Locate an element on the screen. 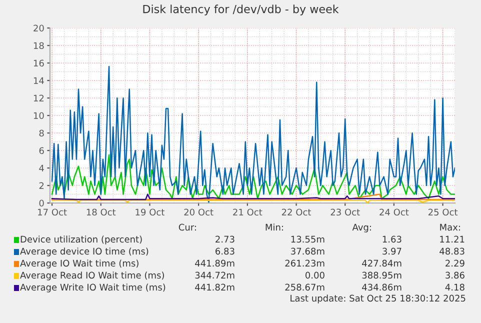  x-tick-label: 20 Oct is located at coordinates (199, 212).